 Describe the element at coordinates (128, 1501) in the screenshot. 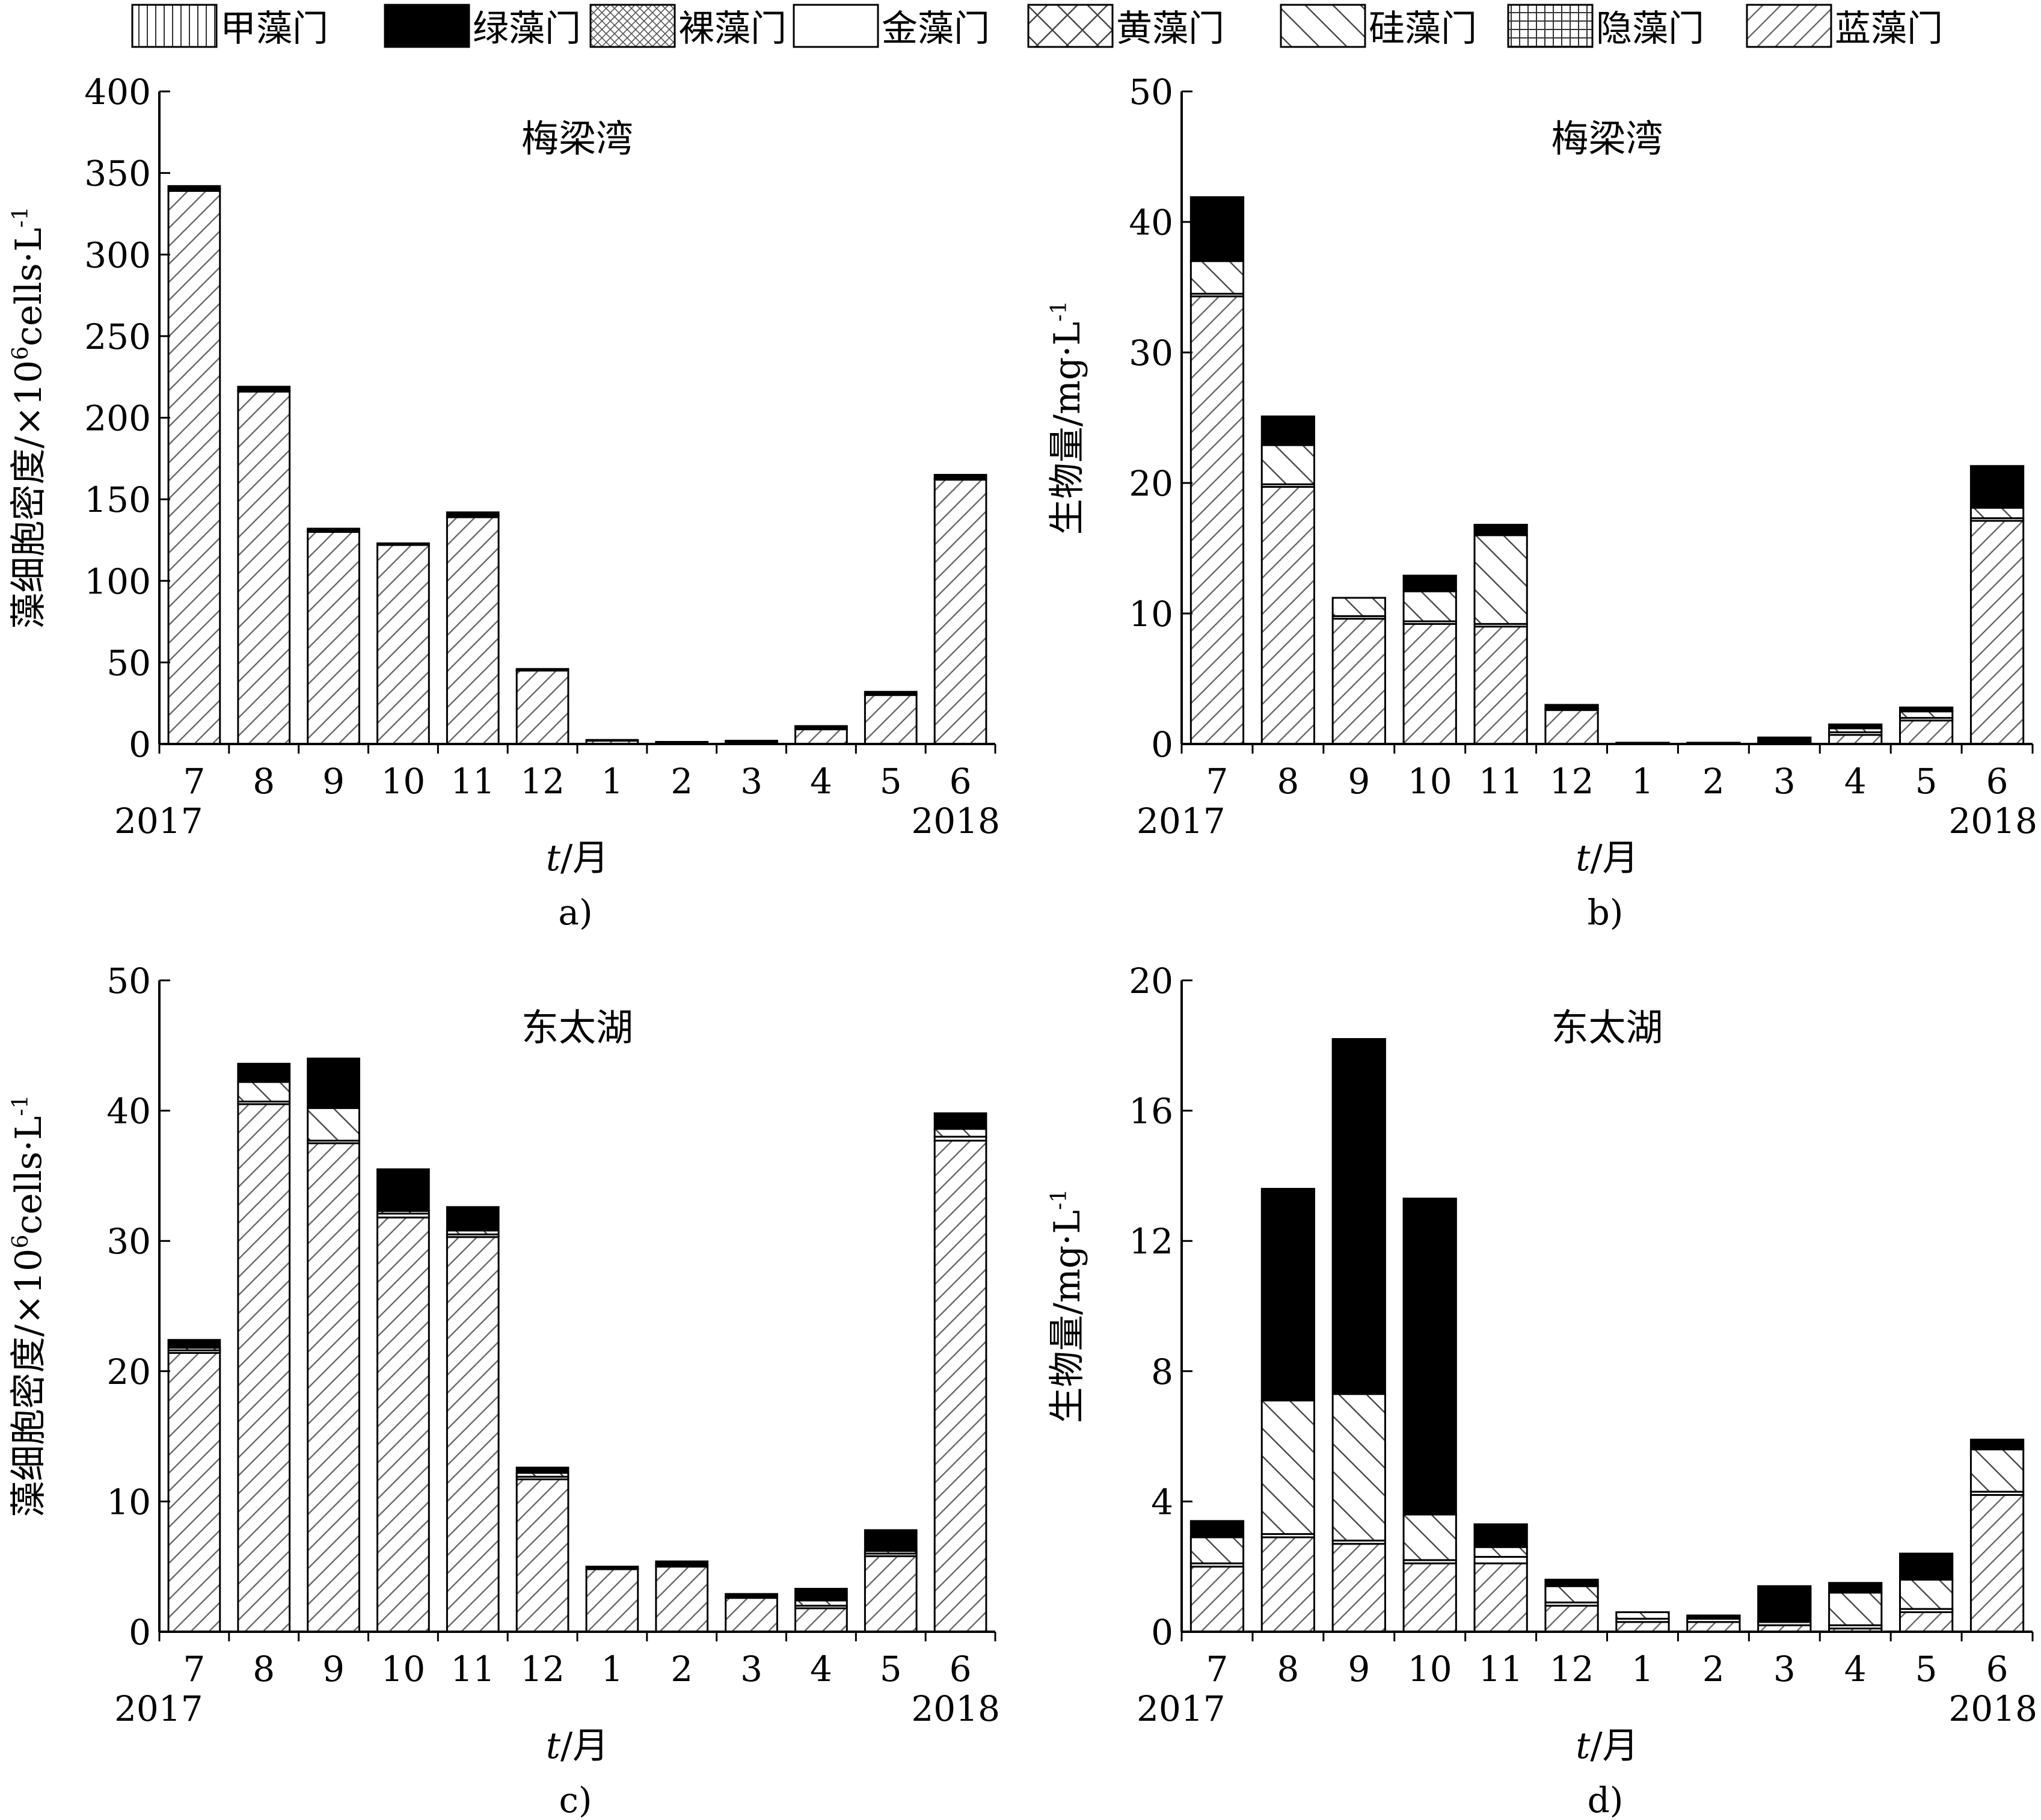

I see `y-tick-label: 10` at that location.